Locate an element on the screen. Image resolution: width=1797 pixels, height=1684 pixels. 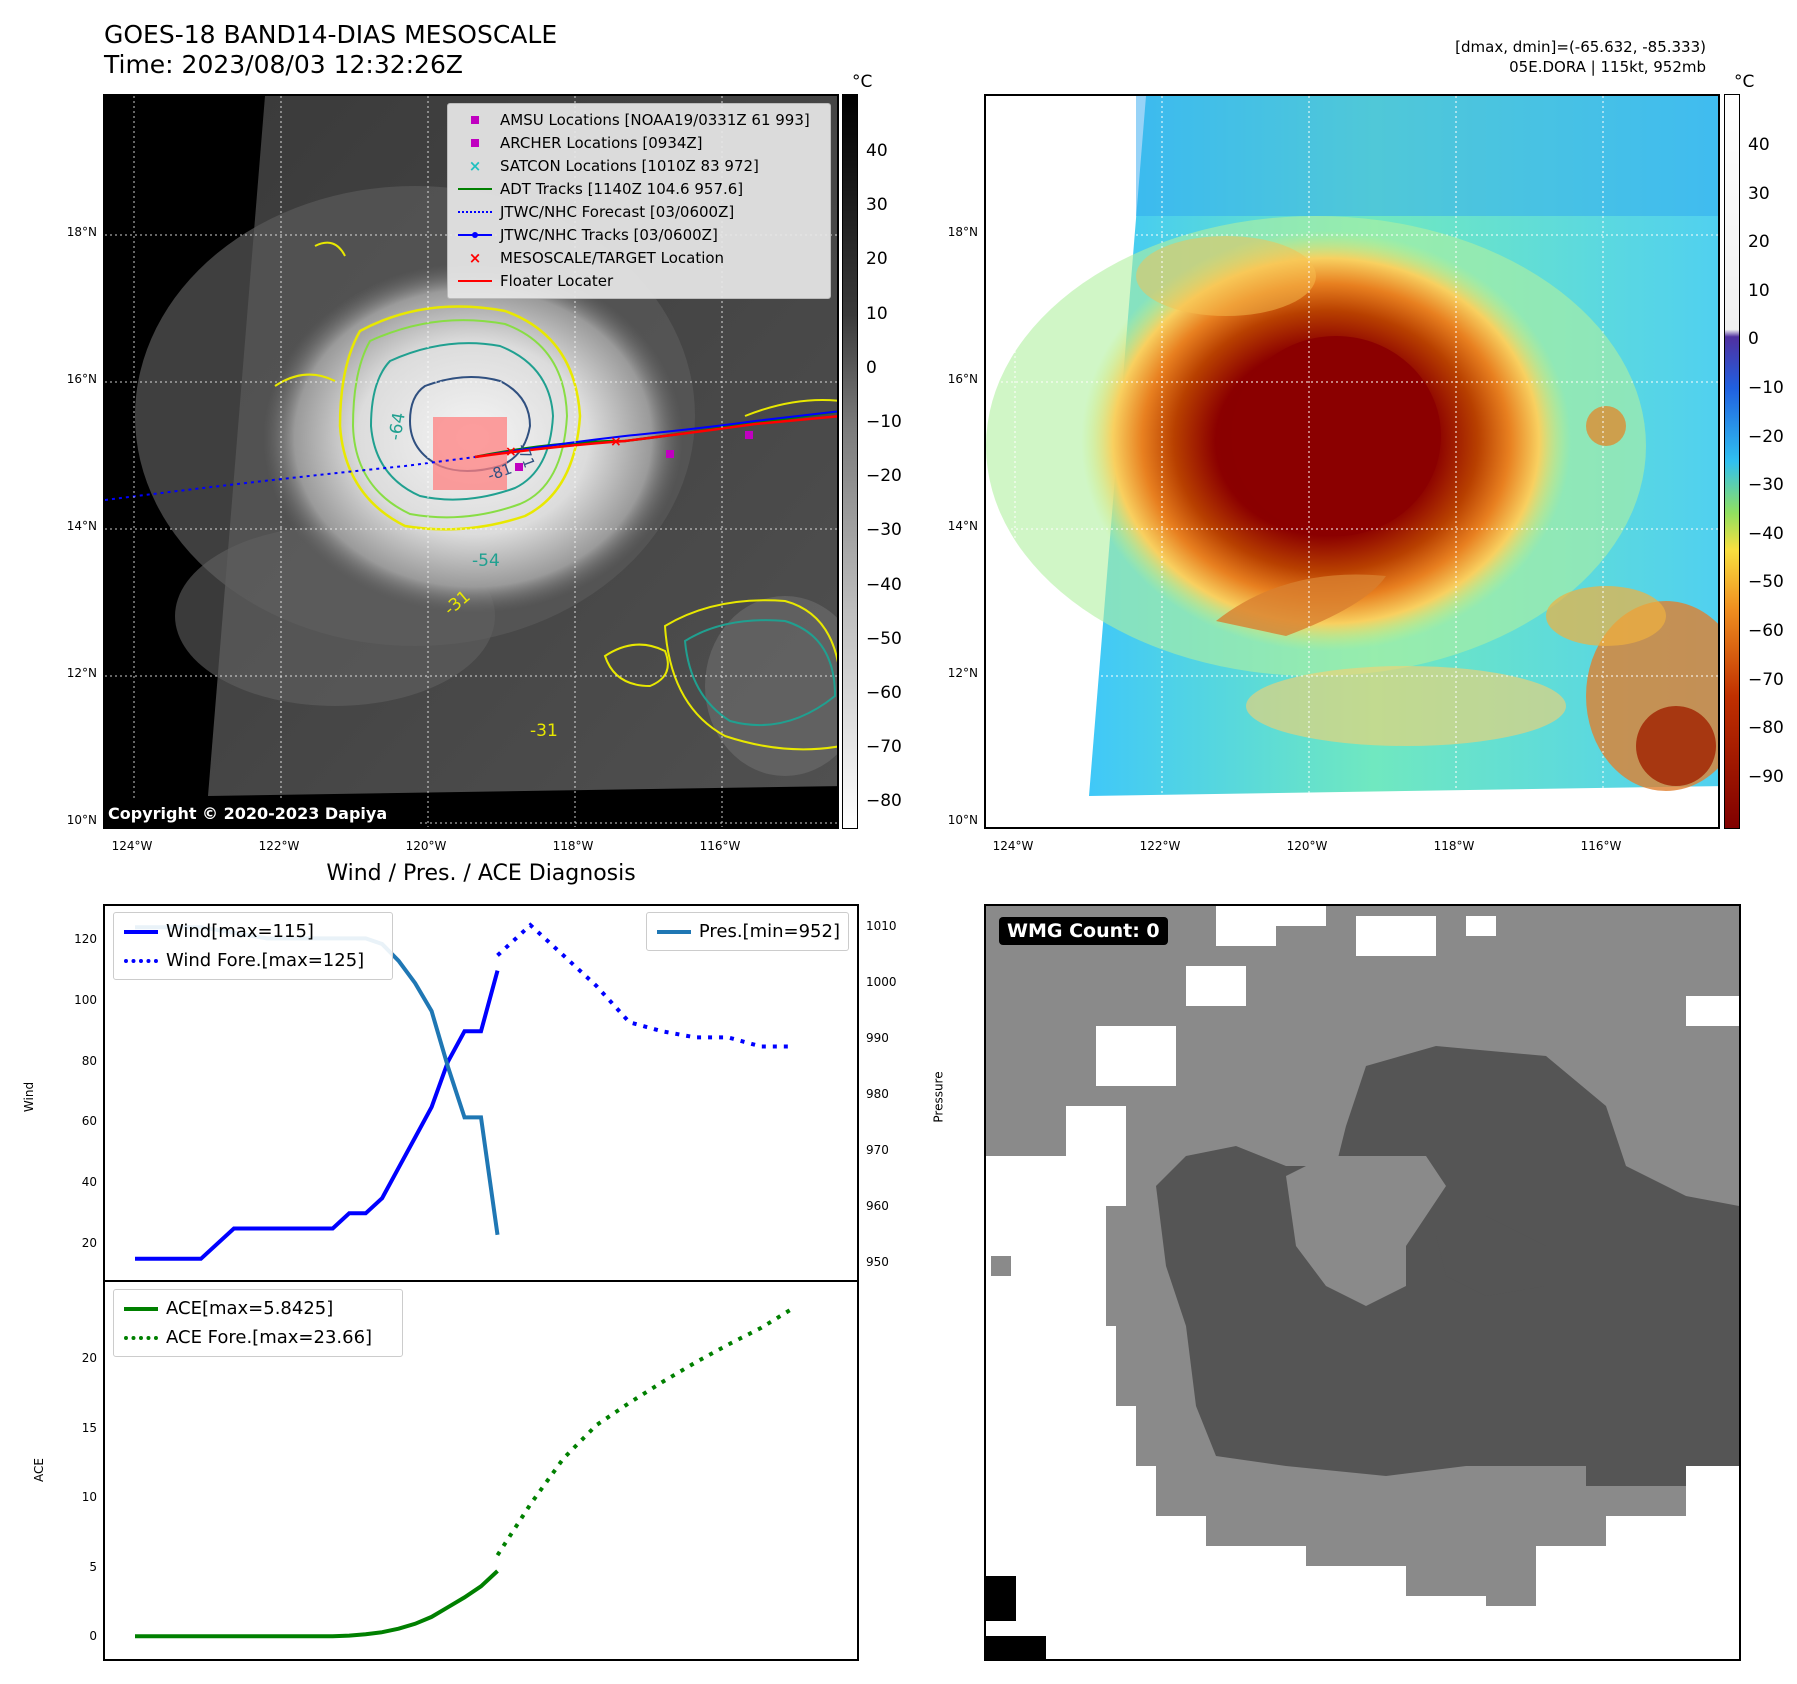
colorbar-right-tick: −20 is located at coordinates (1766, 436).